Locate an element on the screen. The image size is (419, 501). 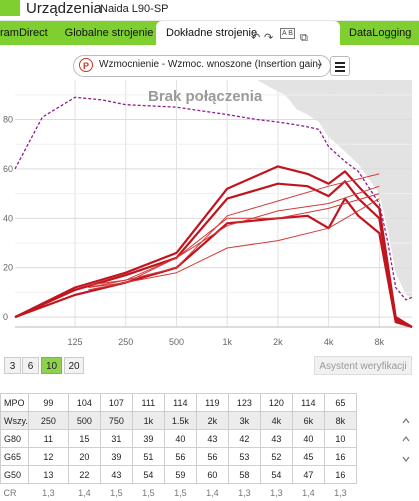
table-cell: 47 is located at coordinates (308, 475).